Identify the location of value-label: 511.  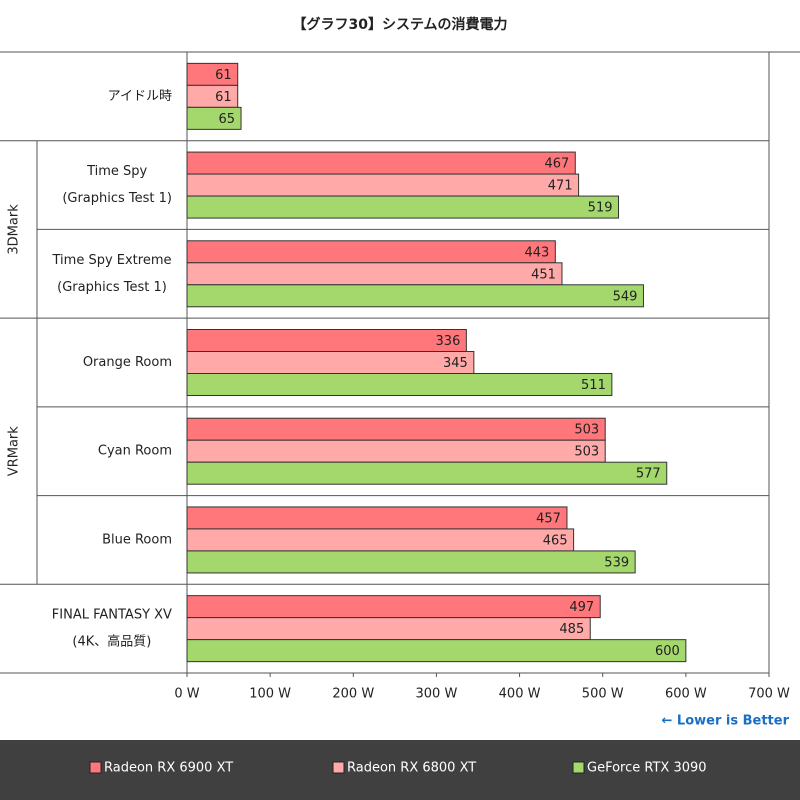
(593, 385).